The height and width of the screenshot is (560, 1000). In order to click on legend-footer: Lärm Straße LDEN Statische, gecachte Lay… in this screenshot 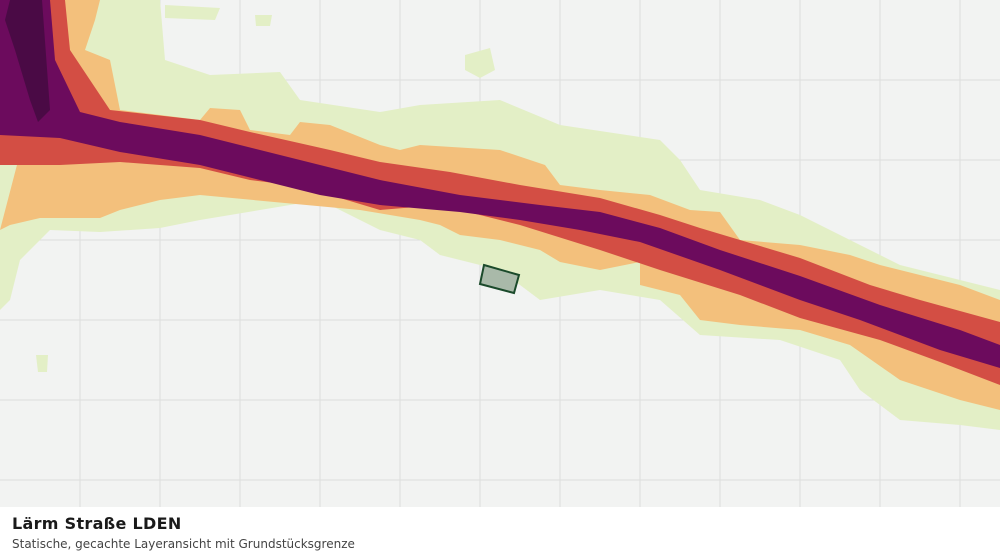, I will do `click(500, 533)`.